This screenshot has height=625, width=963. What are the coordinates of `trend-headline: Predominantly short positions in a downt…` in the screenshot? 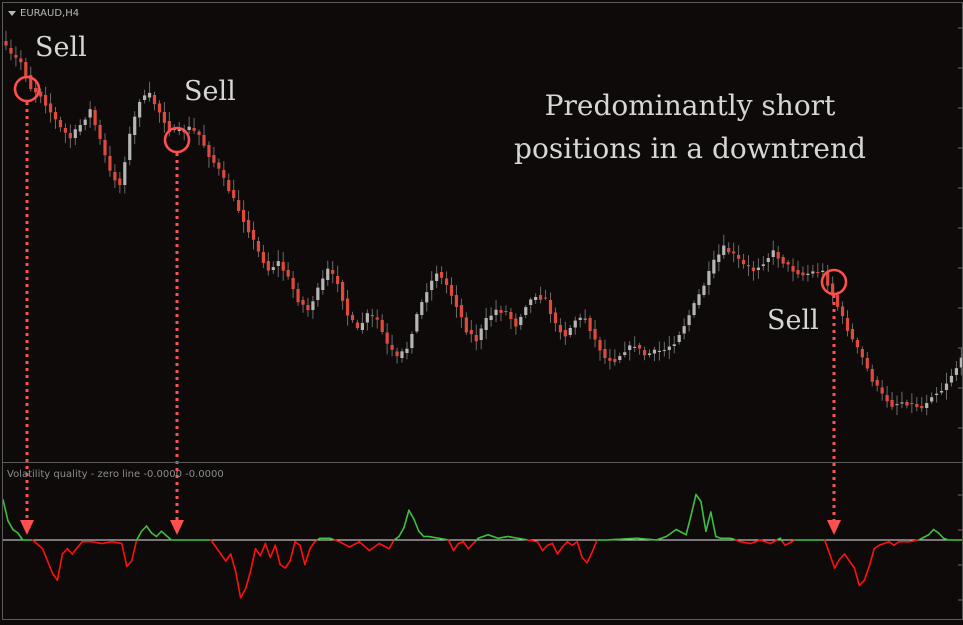 It's located at (690, 127).